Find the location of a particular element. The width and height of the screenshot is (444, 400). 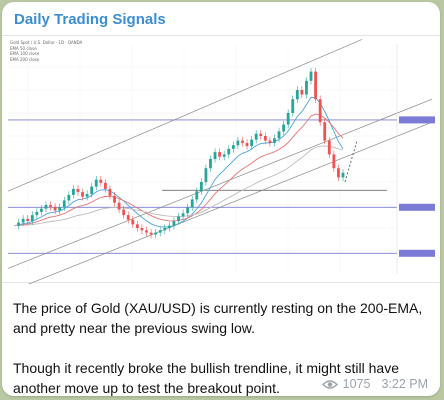

legend-ema-100: EMA 100 close is located at coordinates (25, 53).